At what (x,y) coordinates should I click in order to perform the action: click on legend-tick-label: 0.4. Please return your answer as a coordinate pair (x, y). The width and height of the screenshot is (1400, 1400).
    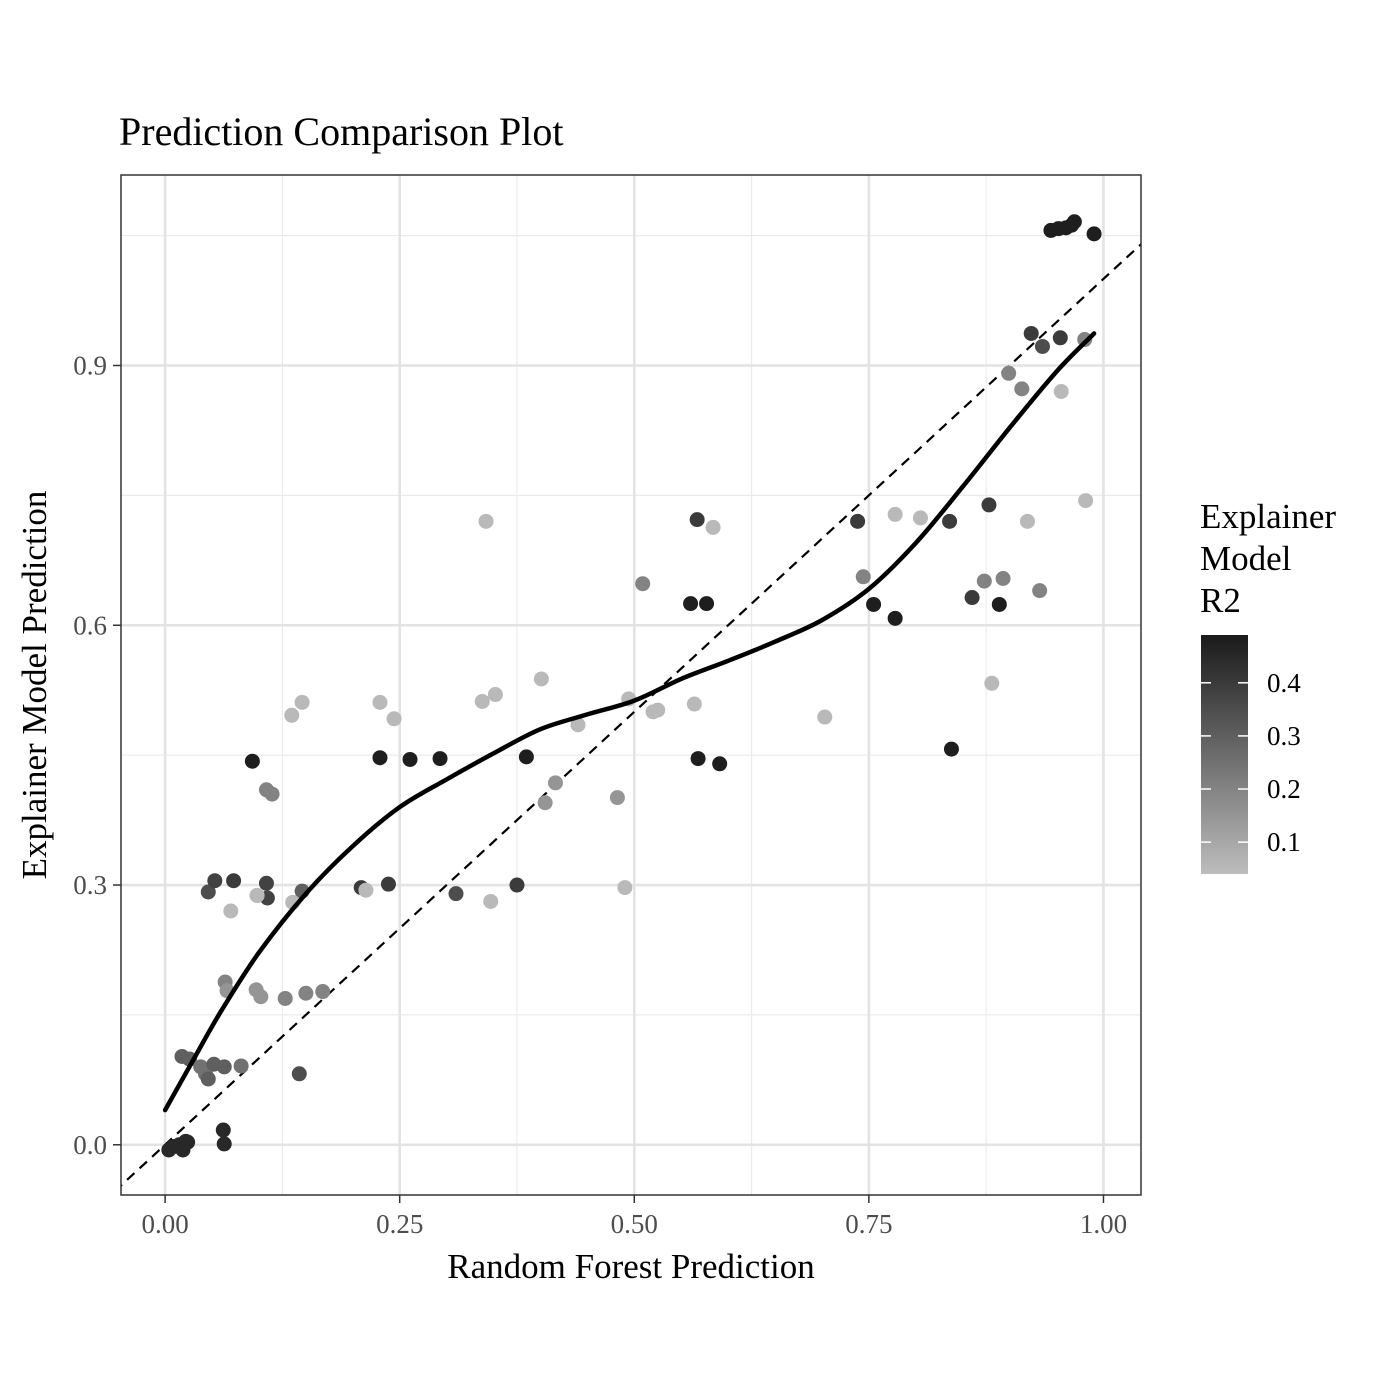
    Looking at the image, I should click on (1284, 683).